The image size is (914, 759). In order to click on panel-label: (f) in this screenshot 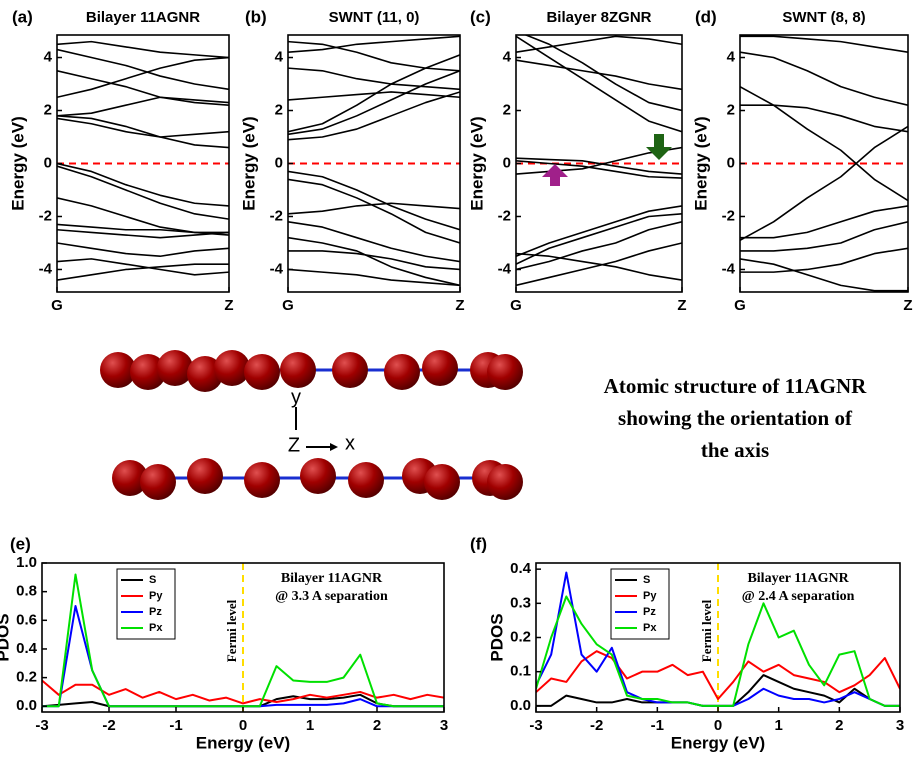, I will do `click(478, 543)`.